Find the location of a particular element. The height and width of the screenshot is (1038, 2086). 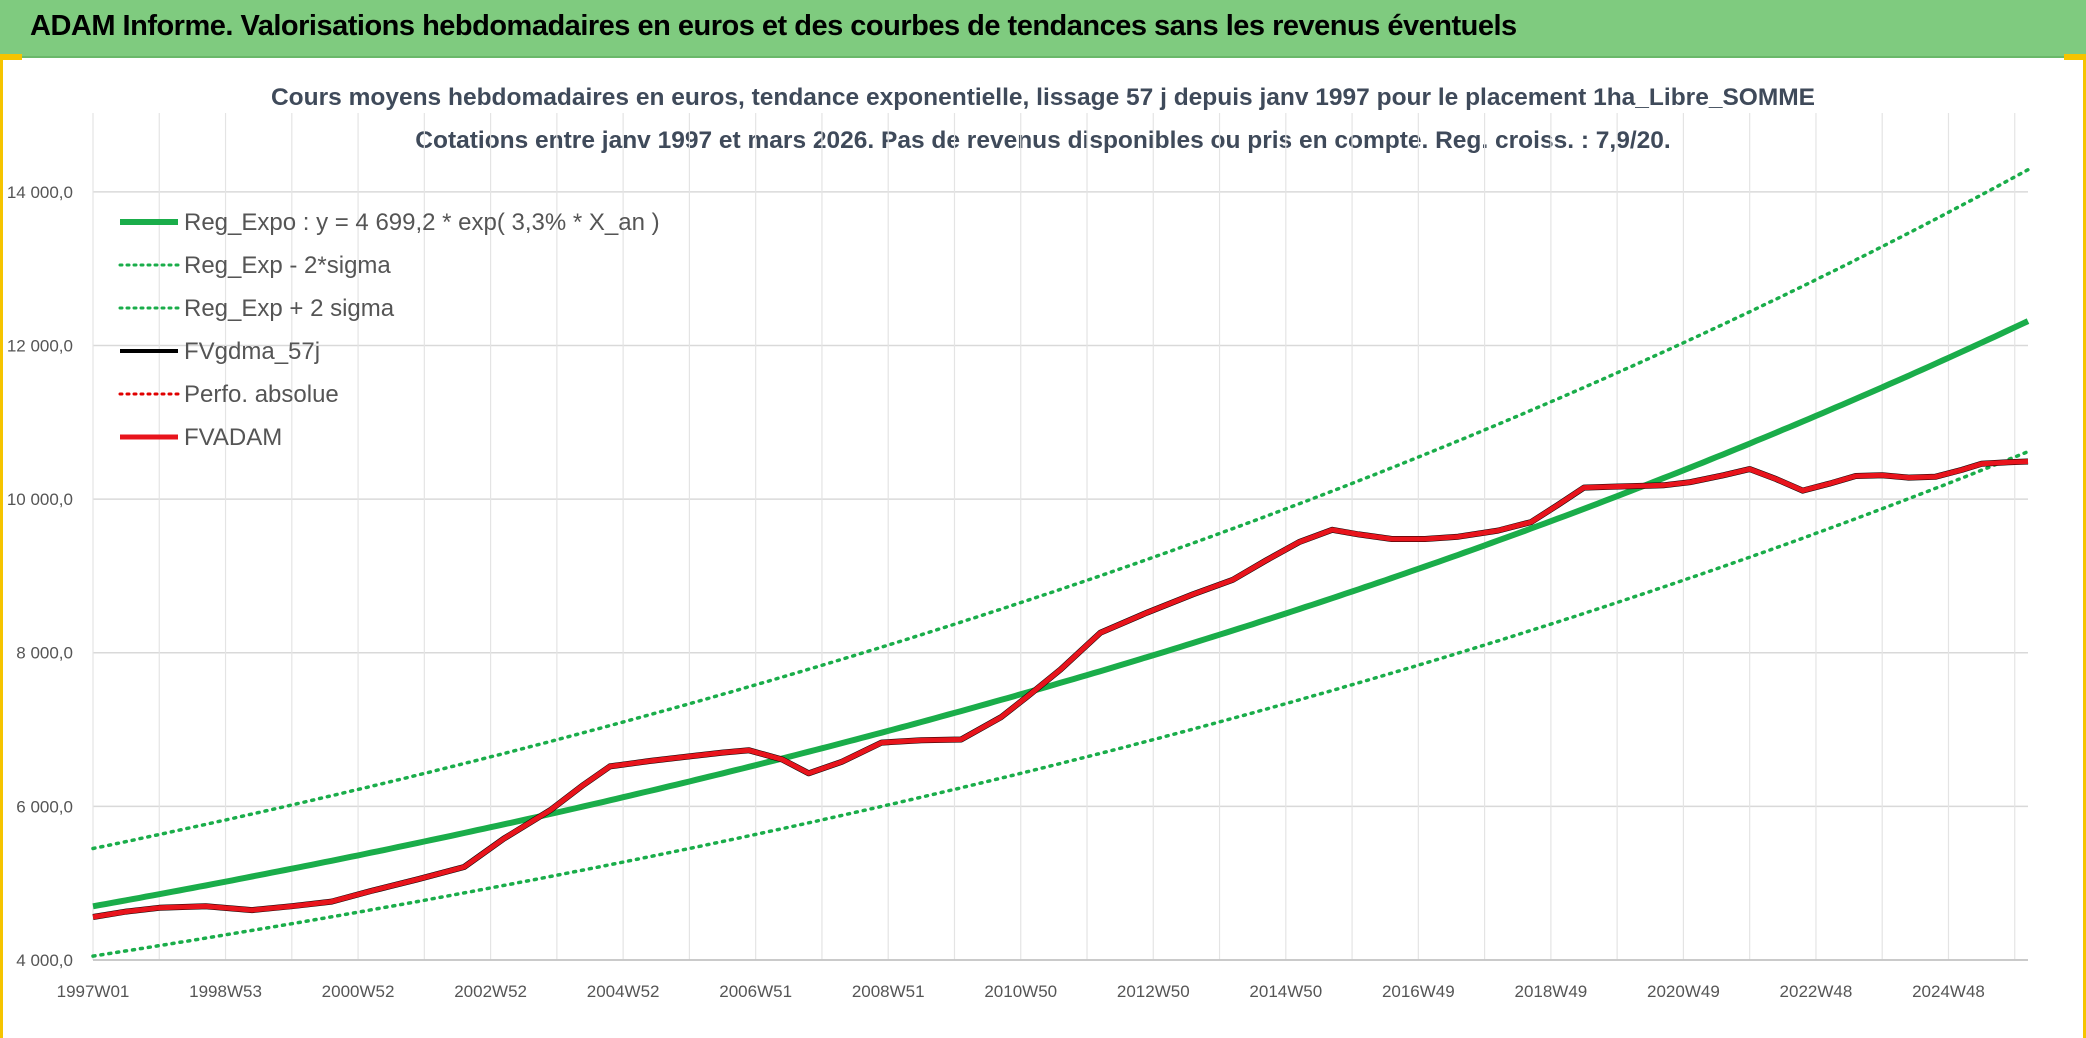

x-tick-label: 2012W50 is located at coordinates (1153, 991).